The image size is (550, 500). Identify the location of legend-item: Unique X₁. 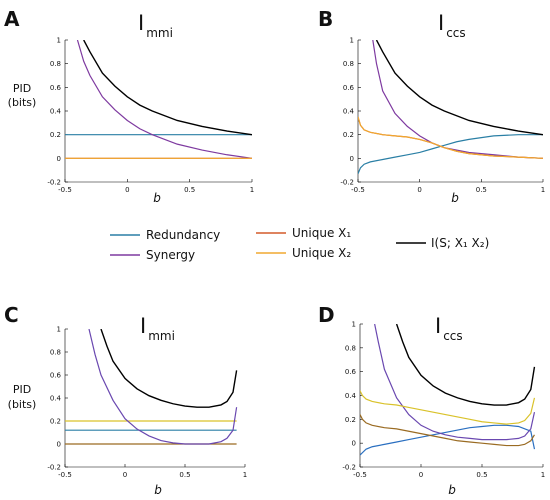
(303, 233).